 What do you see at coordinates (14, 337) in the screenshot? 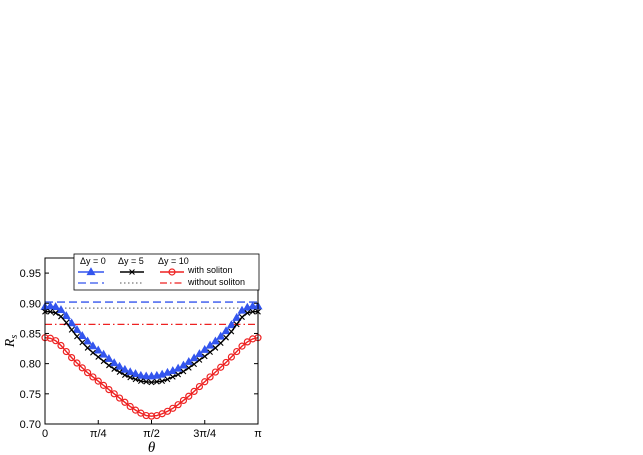
I see `y-axis-label-sub: s` at bounding box center [14, 337].